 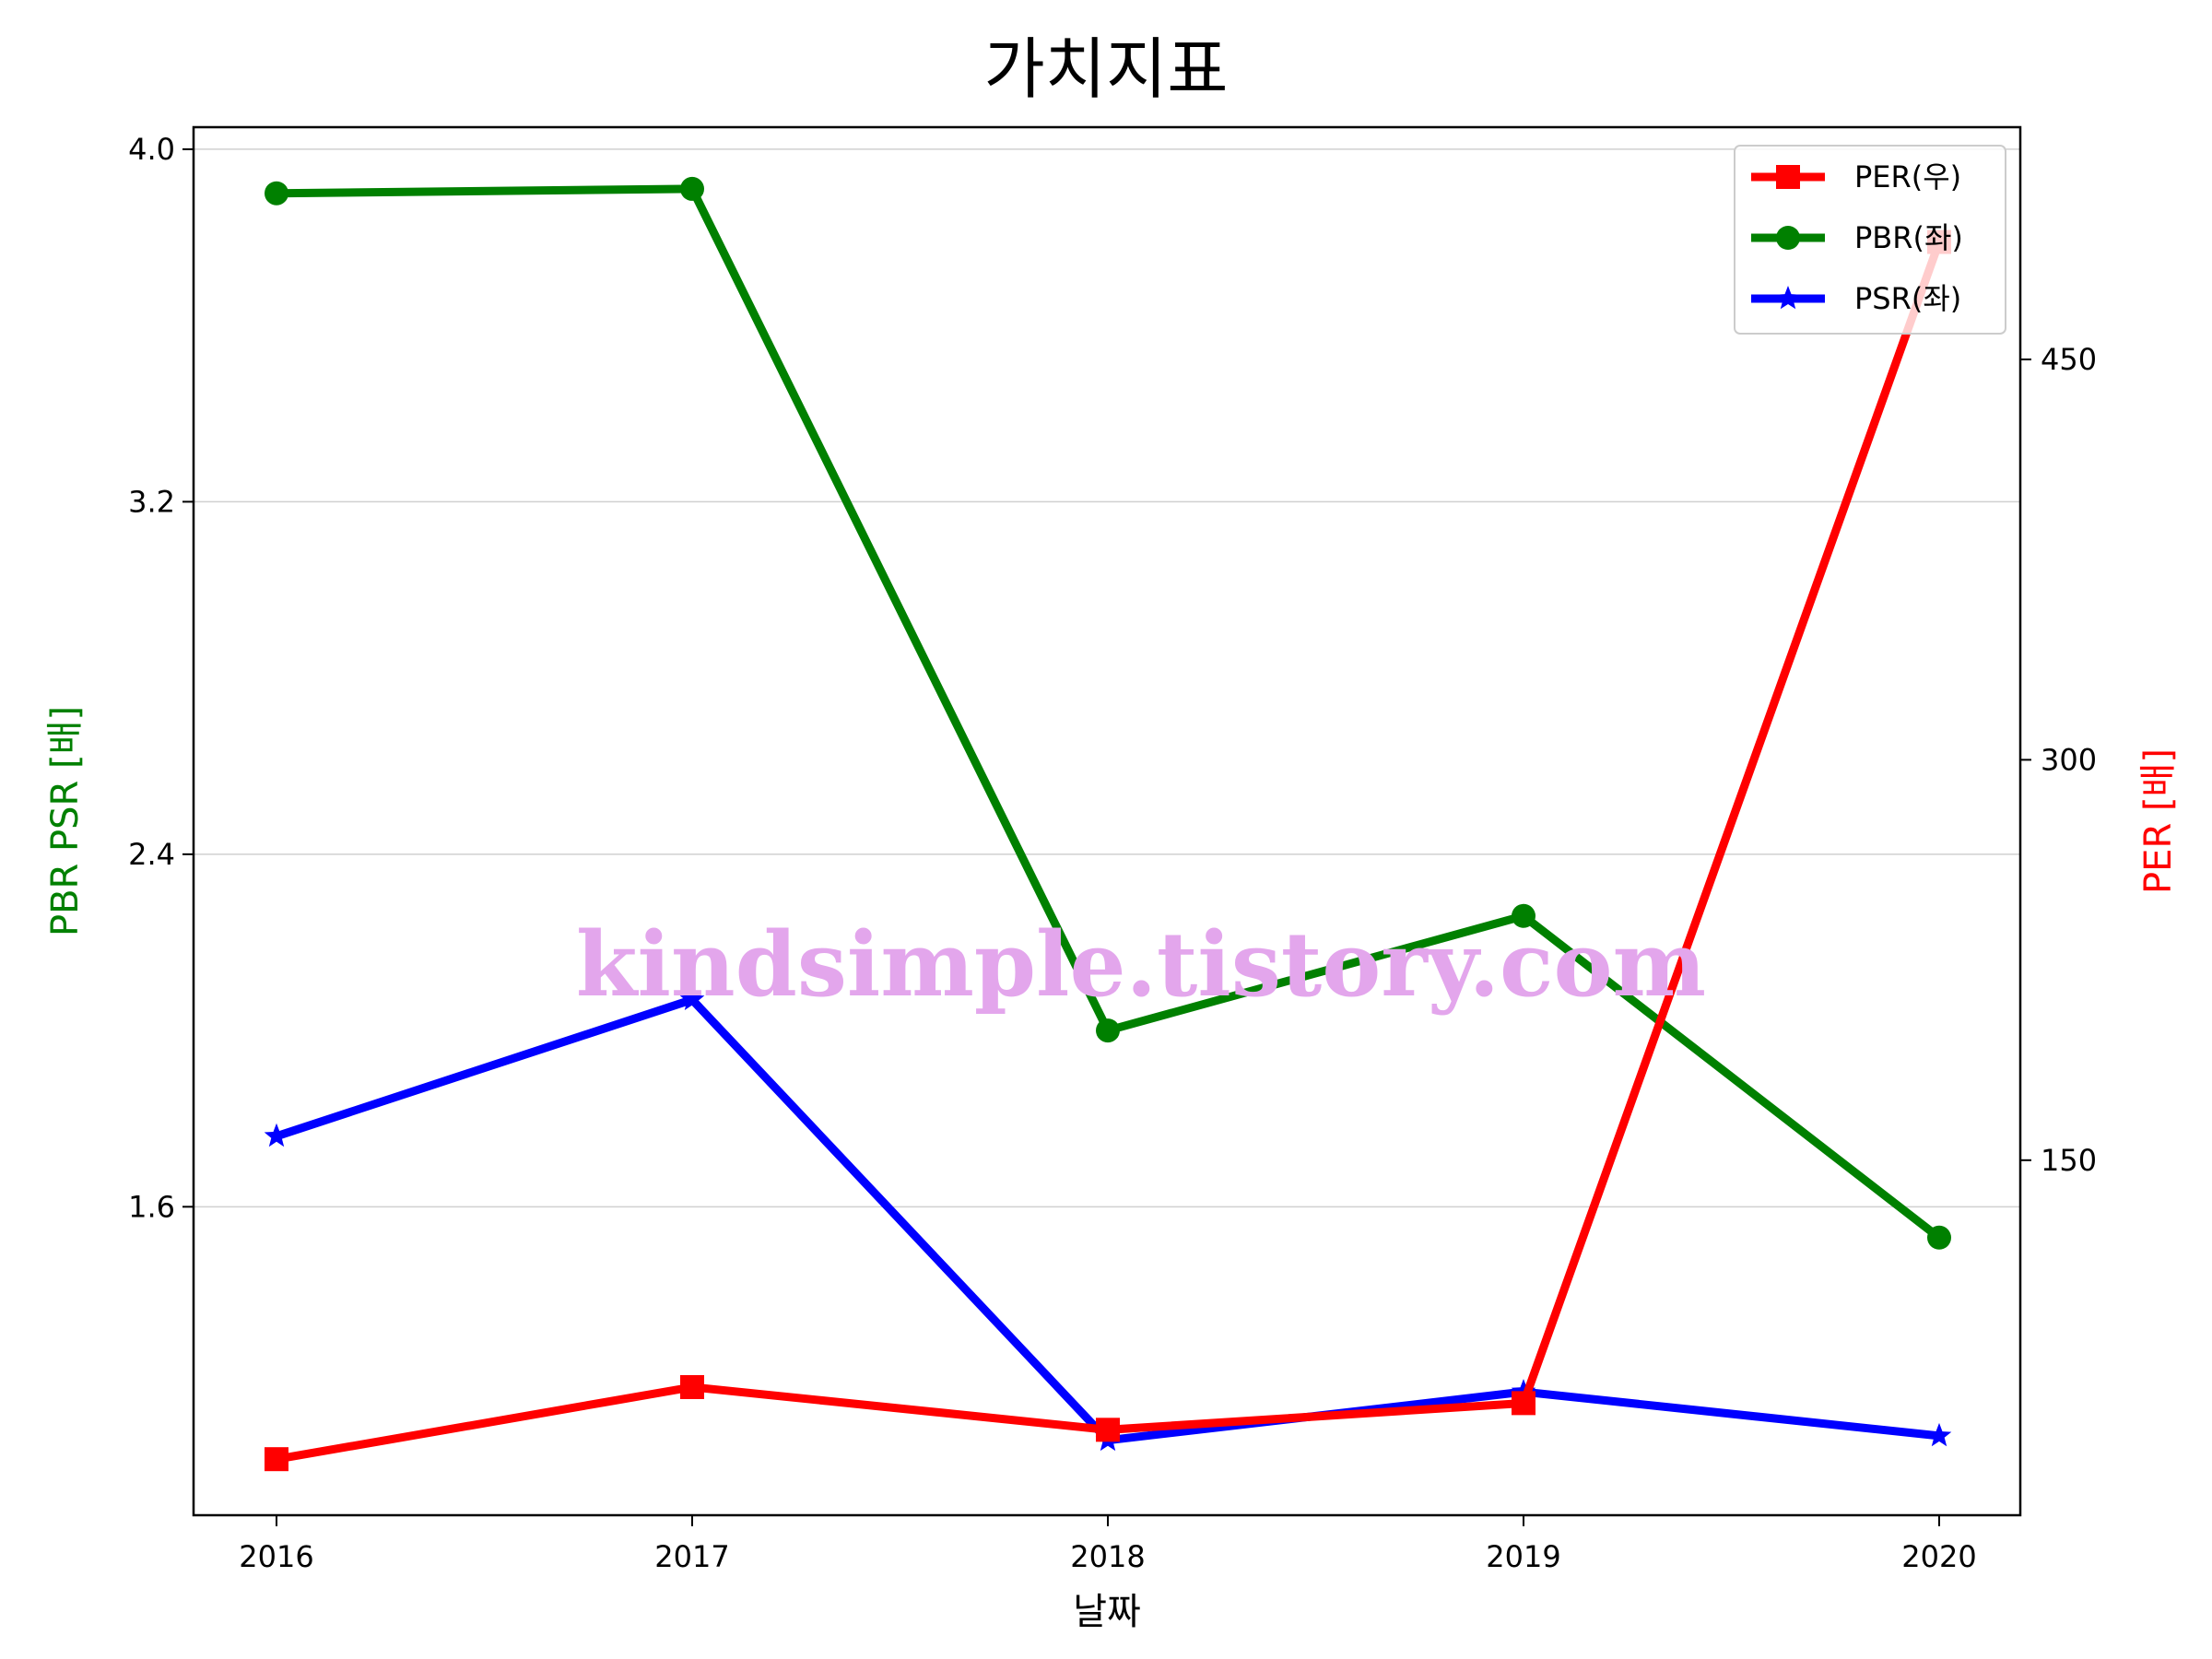 I want to click on y-right-tick-label-0: 150, so click(x=2069, y=1160).